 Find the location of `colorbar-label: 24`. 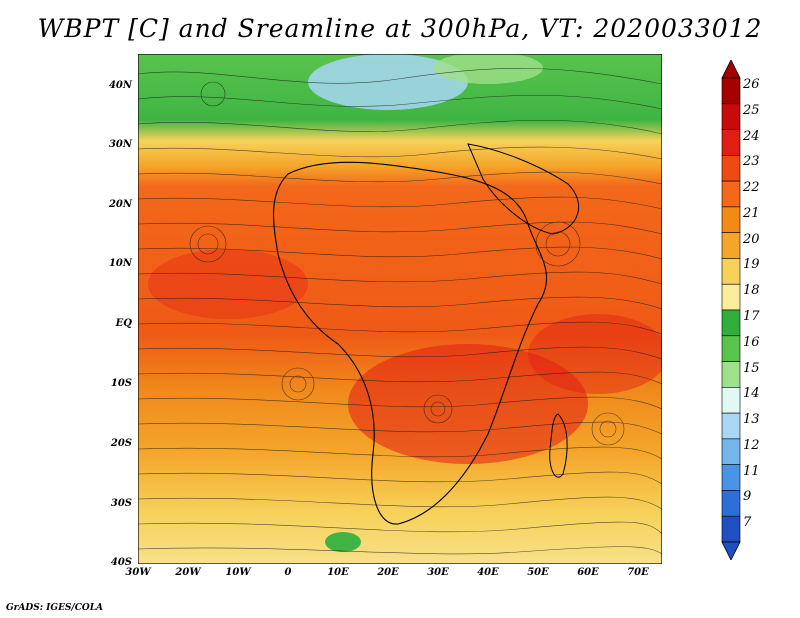

colorbar-label: 24 is located at coordinates (751, 136).